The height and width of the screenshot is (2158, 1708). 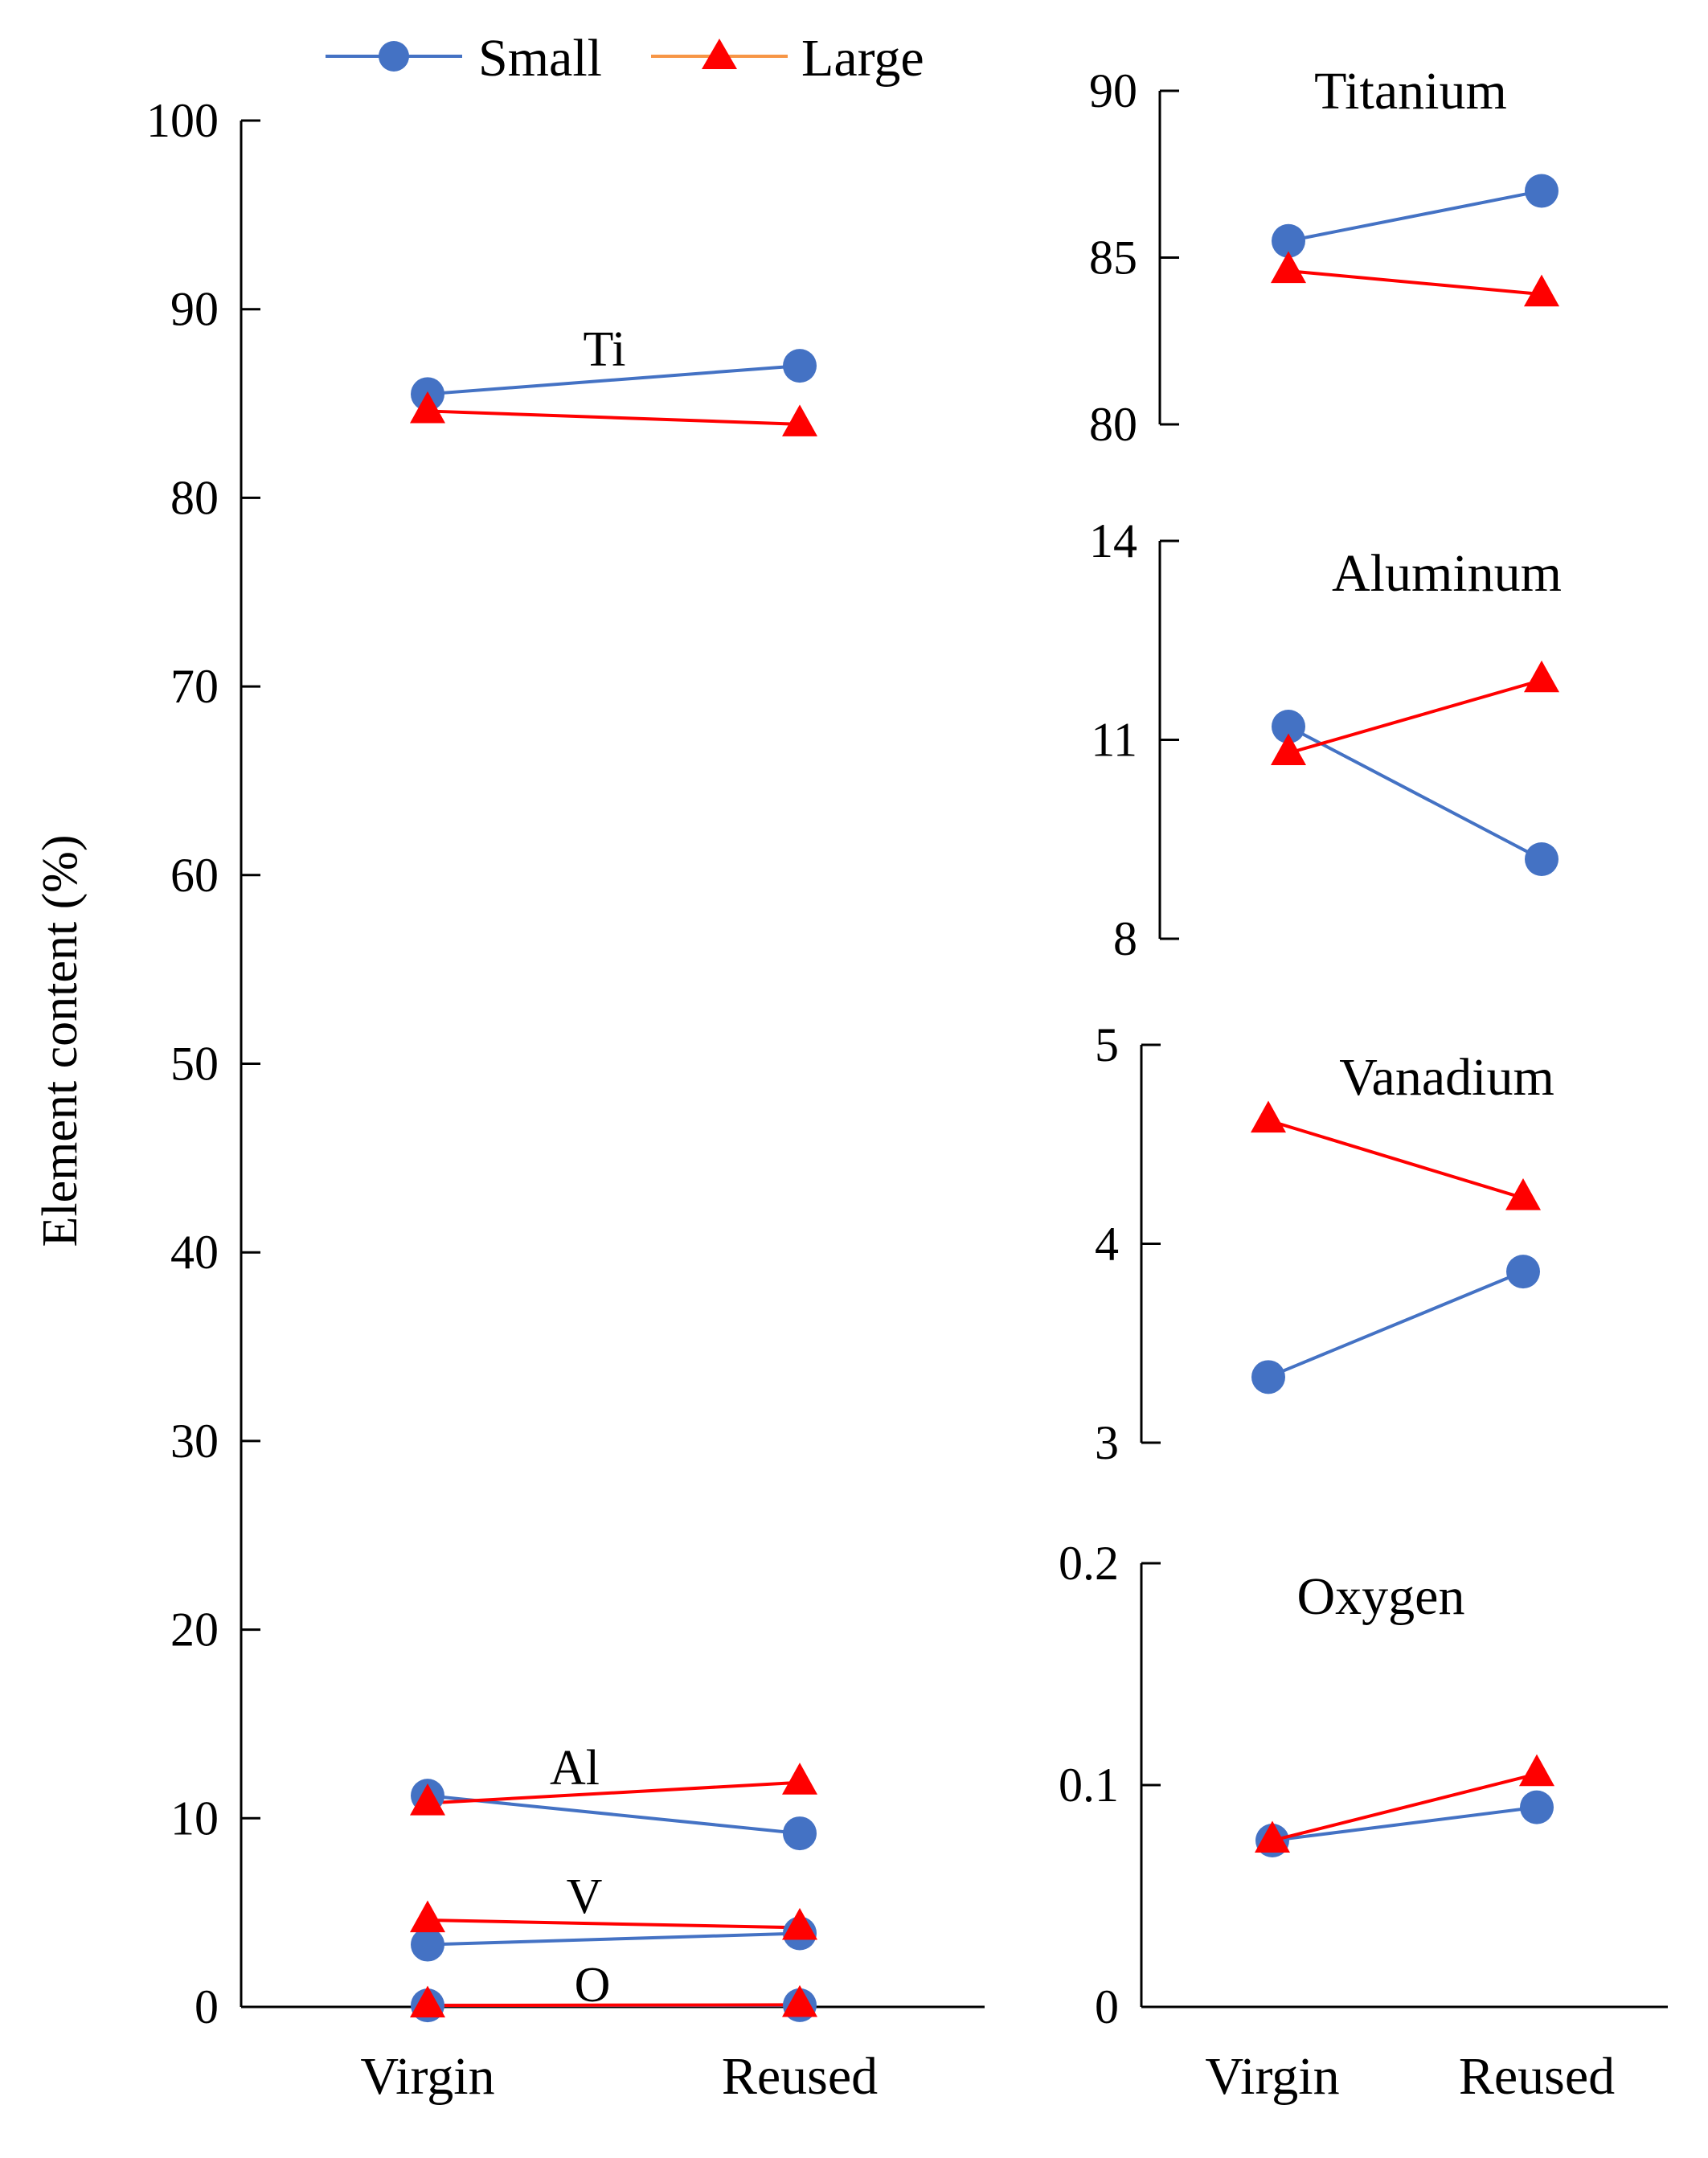 What do you see at coordinates (585, 1896) in the screenshot?
I see `v-group-label: V` at bounding box center [585, 1896].